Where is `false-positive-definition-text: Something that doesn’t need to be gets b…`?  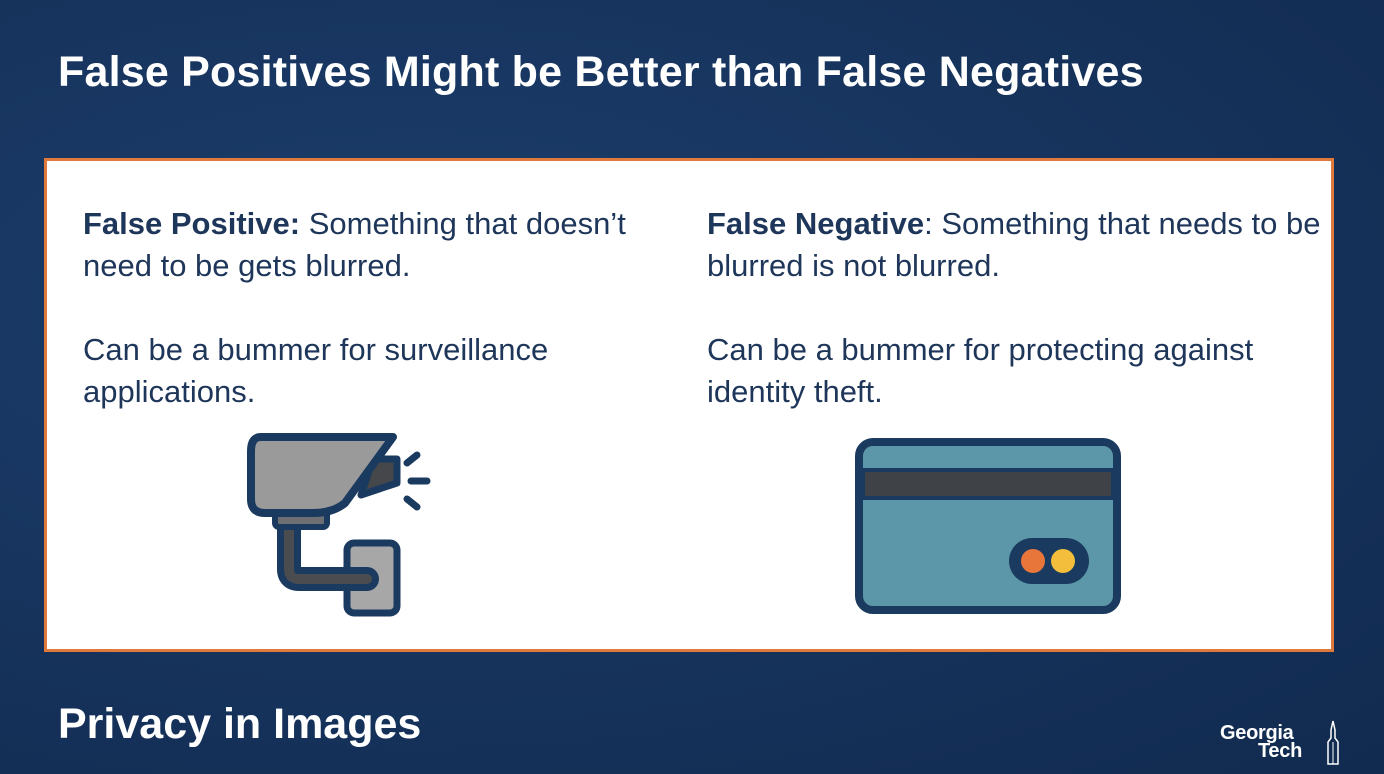 false-positive-definition-text: Something that doesn’t need to be gets b… is located at coordinates (354, 244).